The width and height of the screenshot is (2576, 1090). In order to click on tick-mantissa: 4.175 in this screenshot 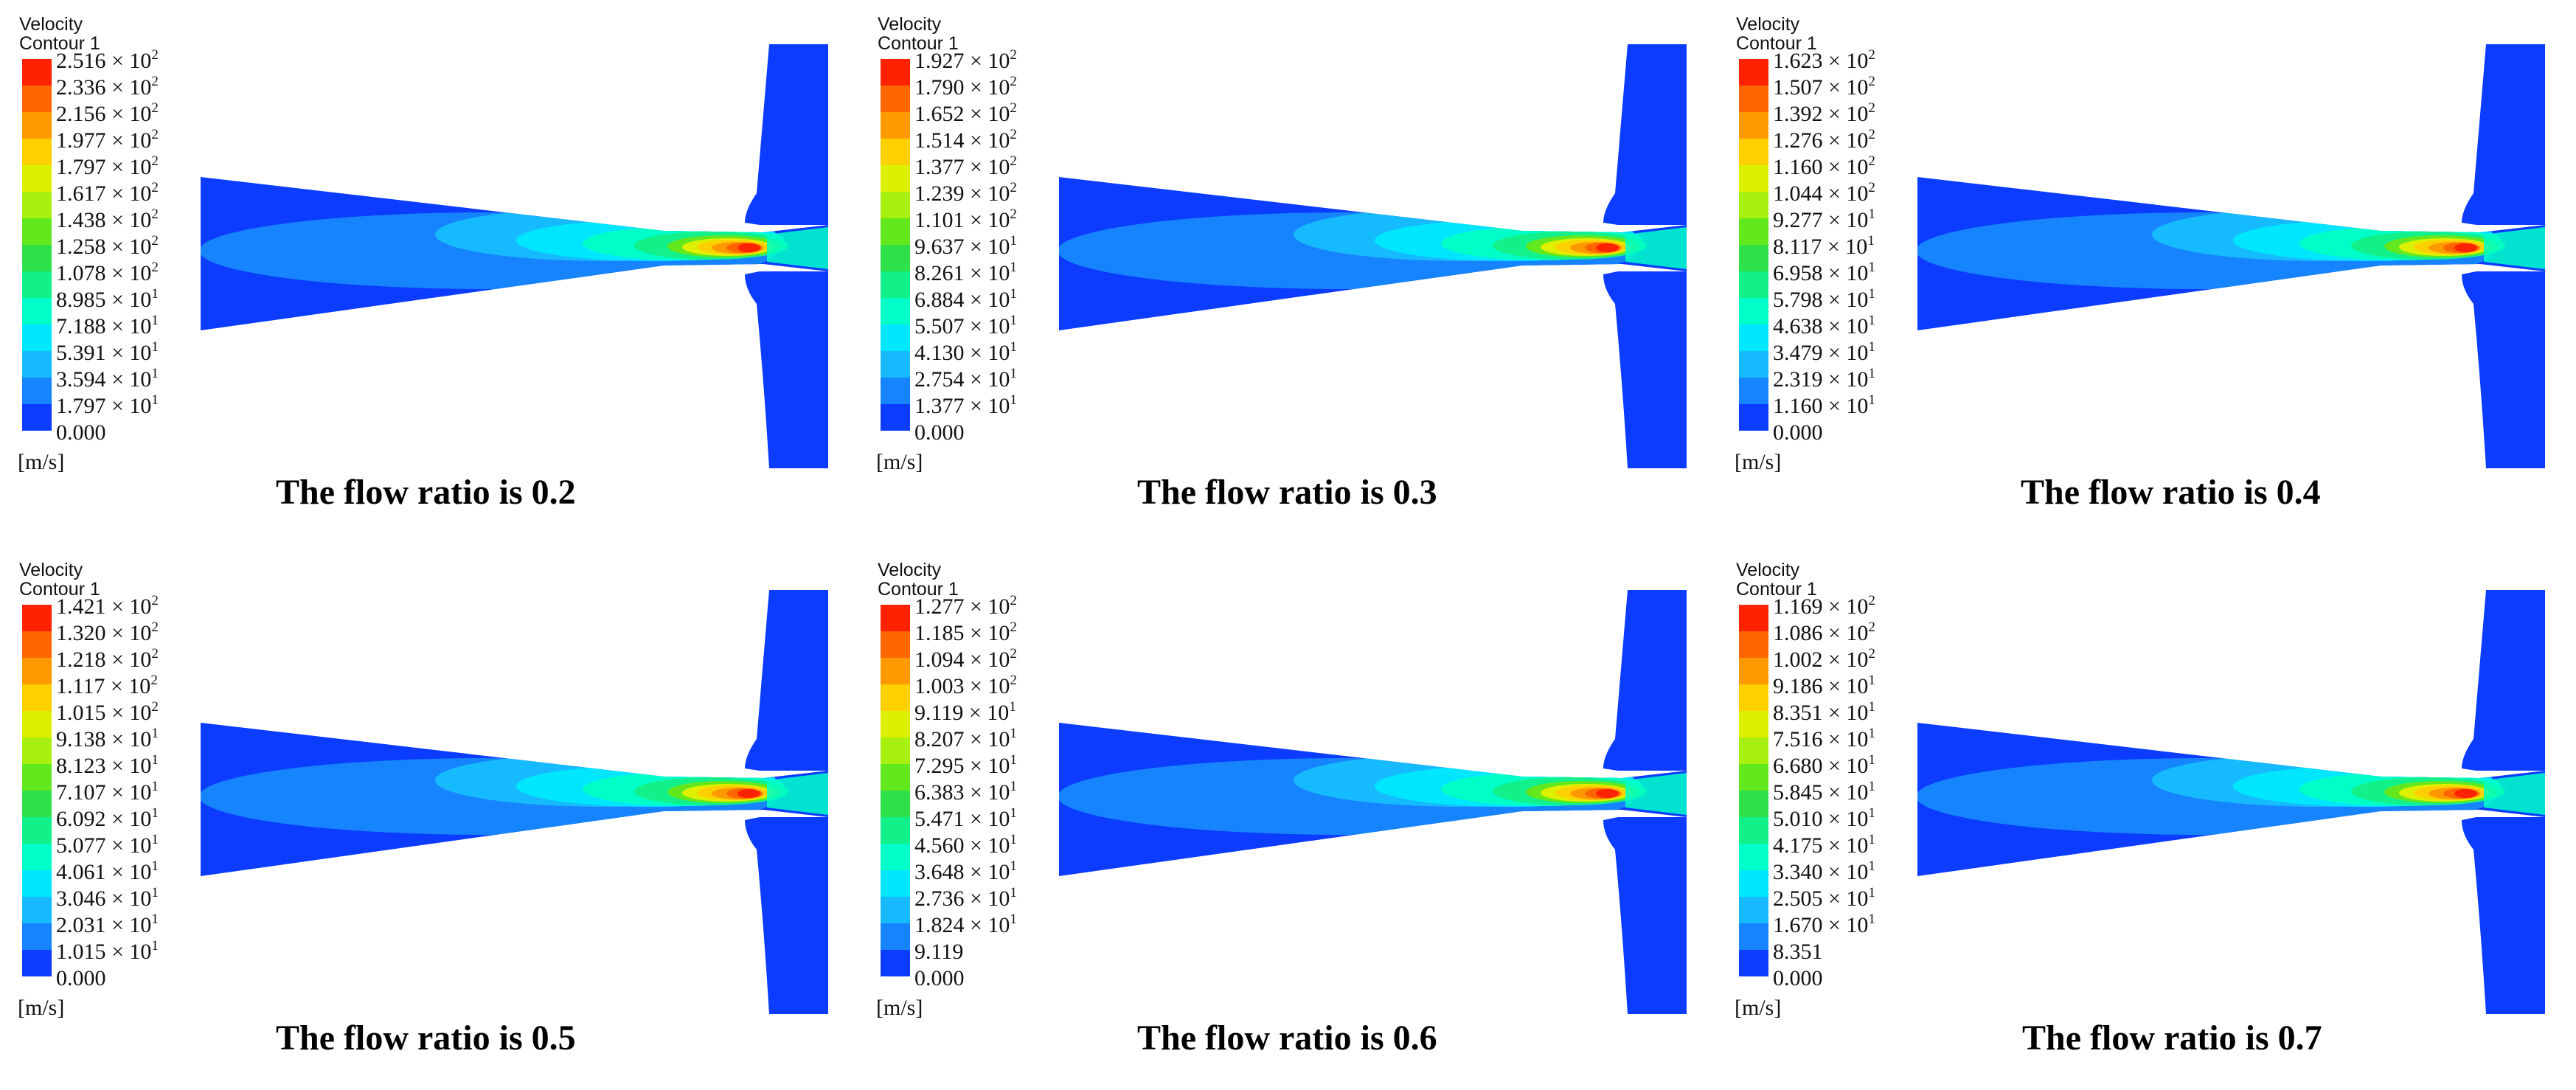, I will do `click(1798, 846)`.